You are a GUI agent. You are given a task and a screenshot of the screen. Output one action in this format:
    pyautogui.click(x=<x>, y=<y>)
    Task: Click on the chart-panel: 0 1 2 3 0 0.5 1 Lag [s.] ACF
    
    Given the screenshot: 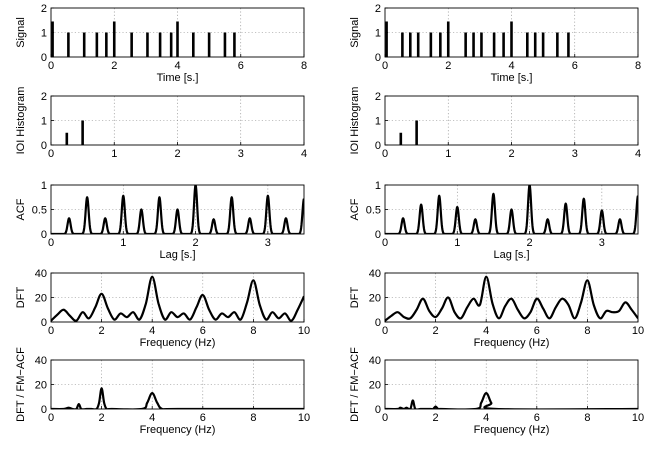 What is the action you would take?
    pyautogui.click(x=494, y=220)
    